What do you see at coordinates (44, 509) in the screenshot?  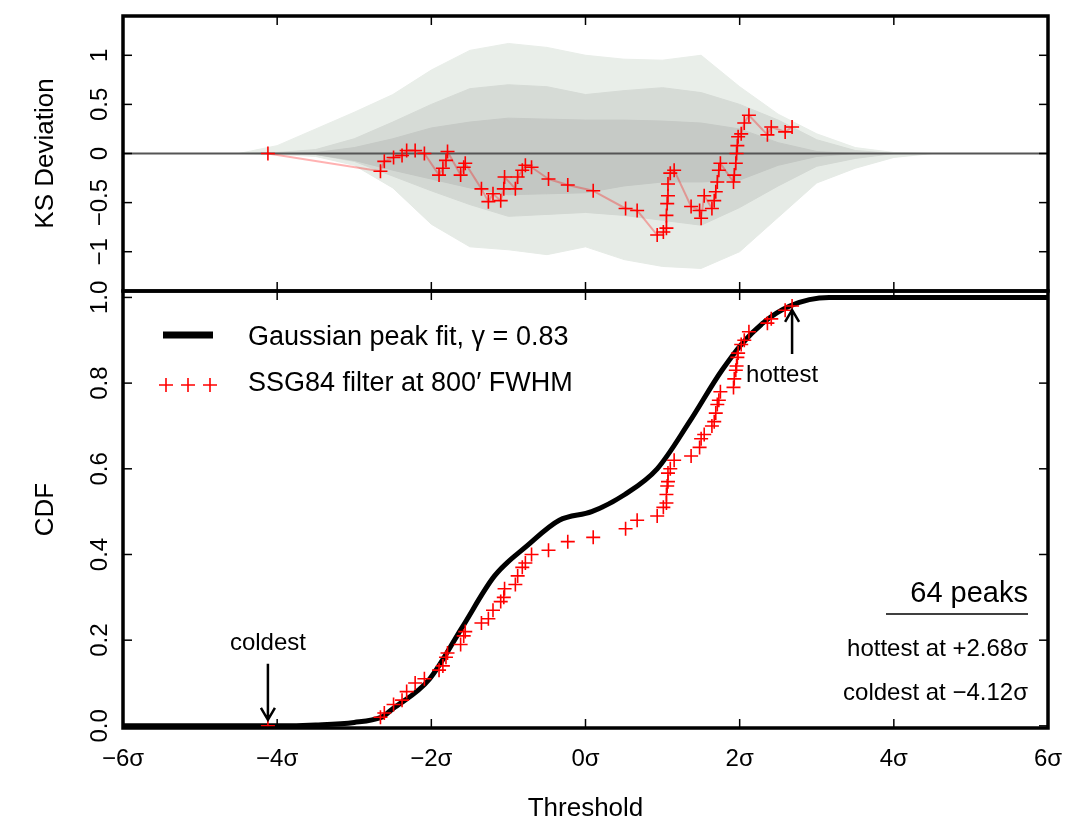 I see `y-axis-title: CDF` at bounding box center [44, 509].